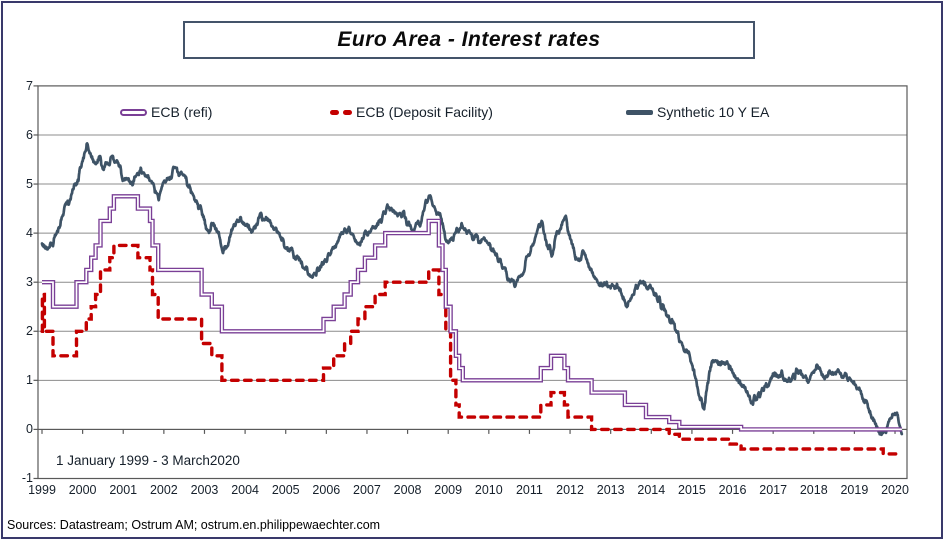  Describe the element at coordinates (133, 112) in the screenshot. I see `legend-swatch-refi-line-icon` at that location.